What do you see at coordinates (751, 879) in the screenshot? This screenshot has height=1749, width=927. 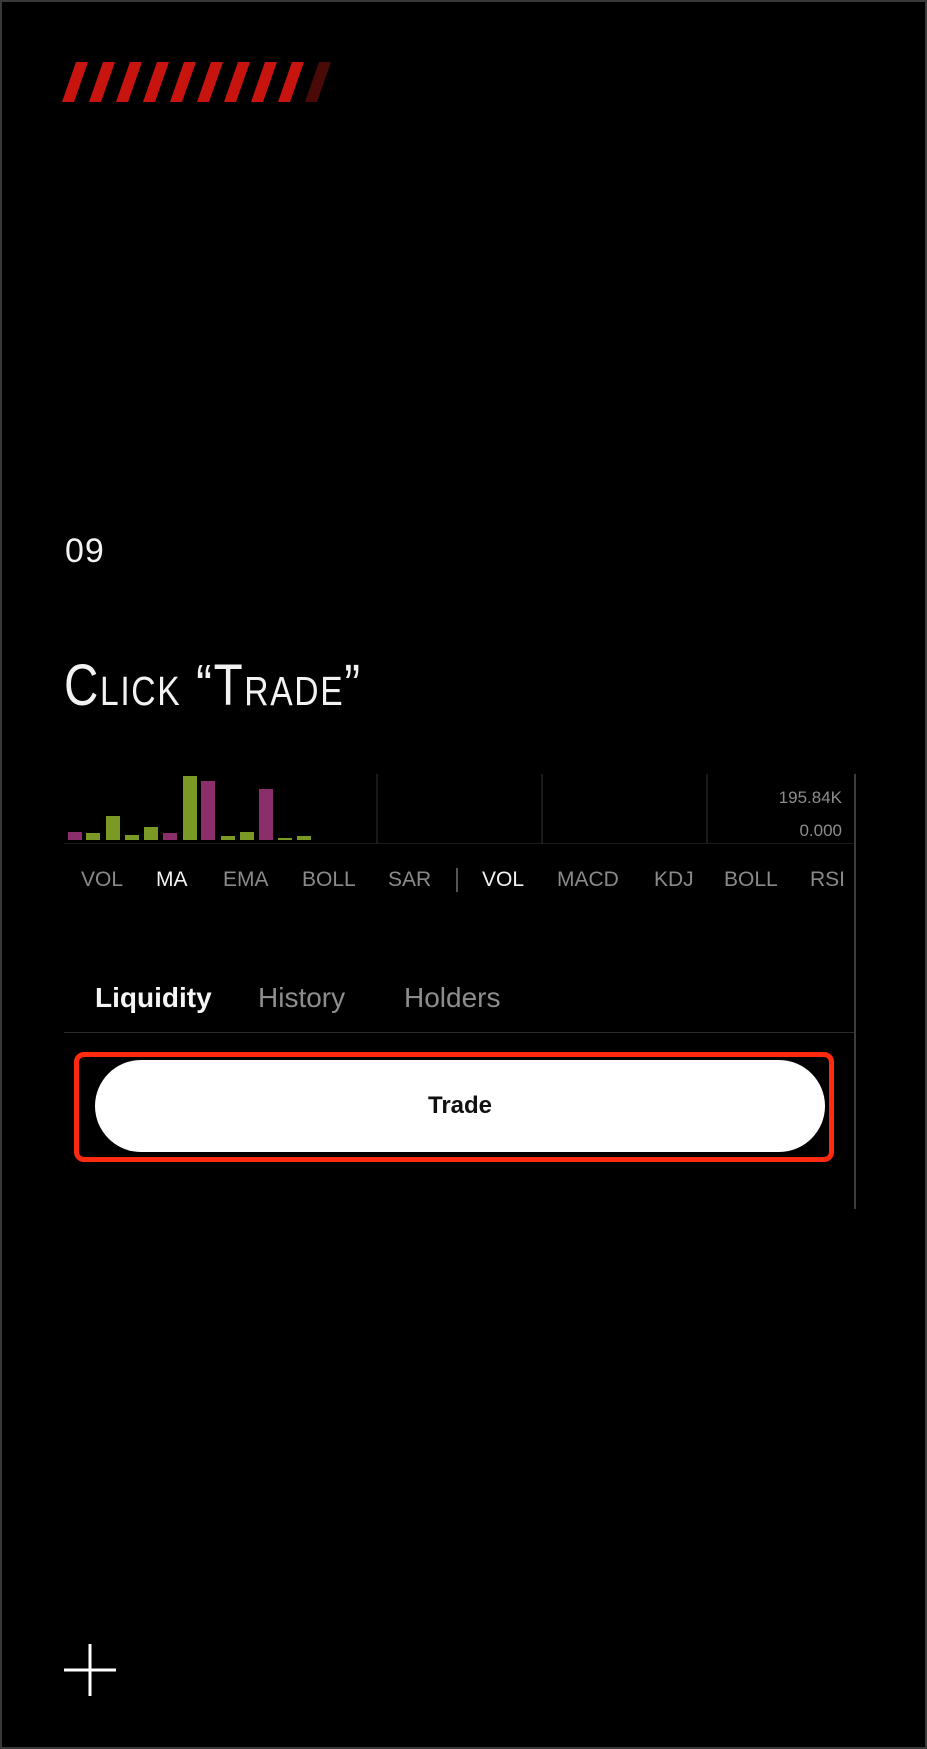 I see `indicator-sub-boll: BOLL` at bounding box center [751, 879].